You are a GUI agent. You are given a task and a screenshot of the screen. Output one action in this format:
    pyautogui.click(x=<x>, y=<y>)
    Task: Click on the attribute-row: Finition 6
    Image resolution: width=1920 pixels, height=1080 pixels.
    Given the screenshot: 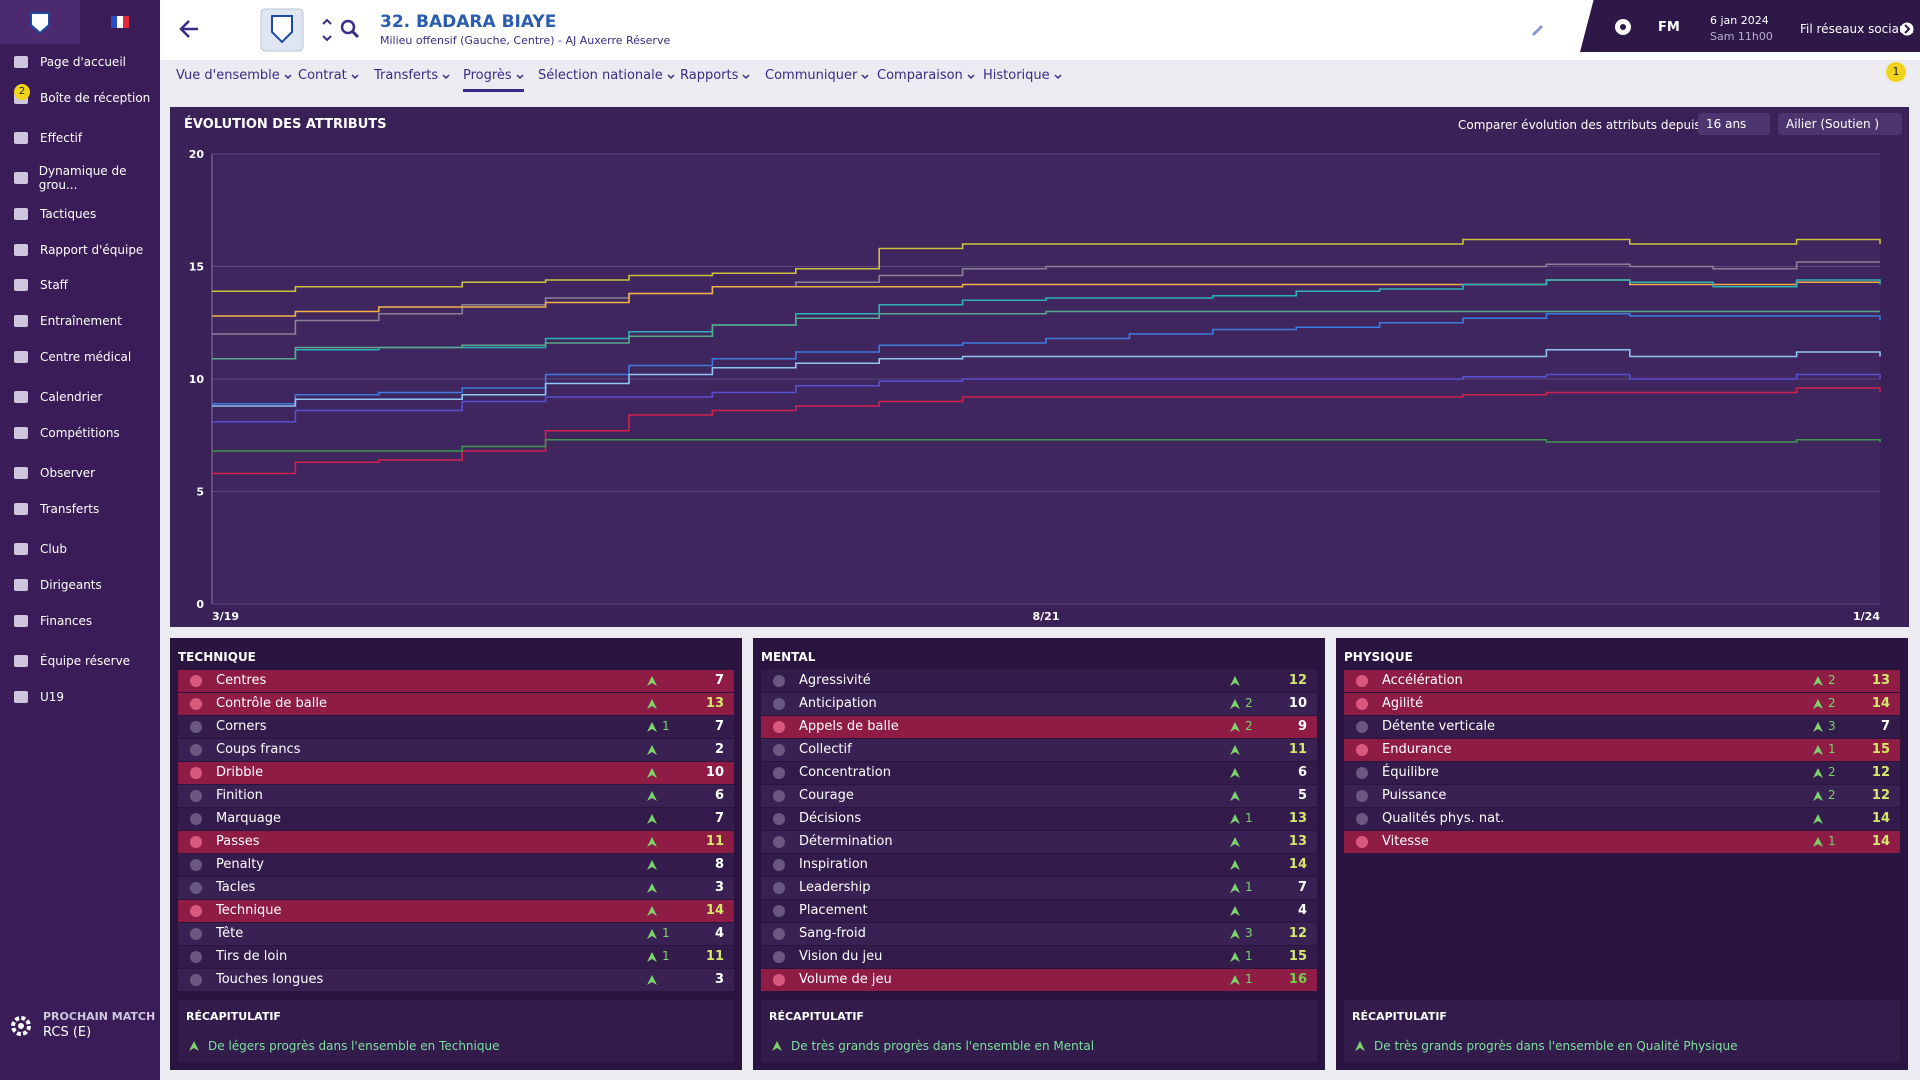 What is the action you would take?
    pyautogui.click(x=456, y=796)
    